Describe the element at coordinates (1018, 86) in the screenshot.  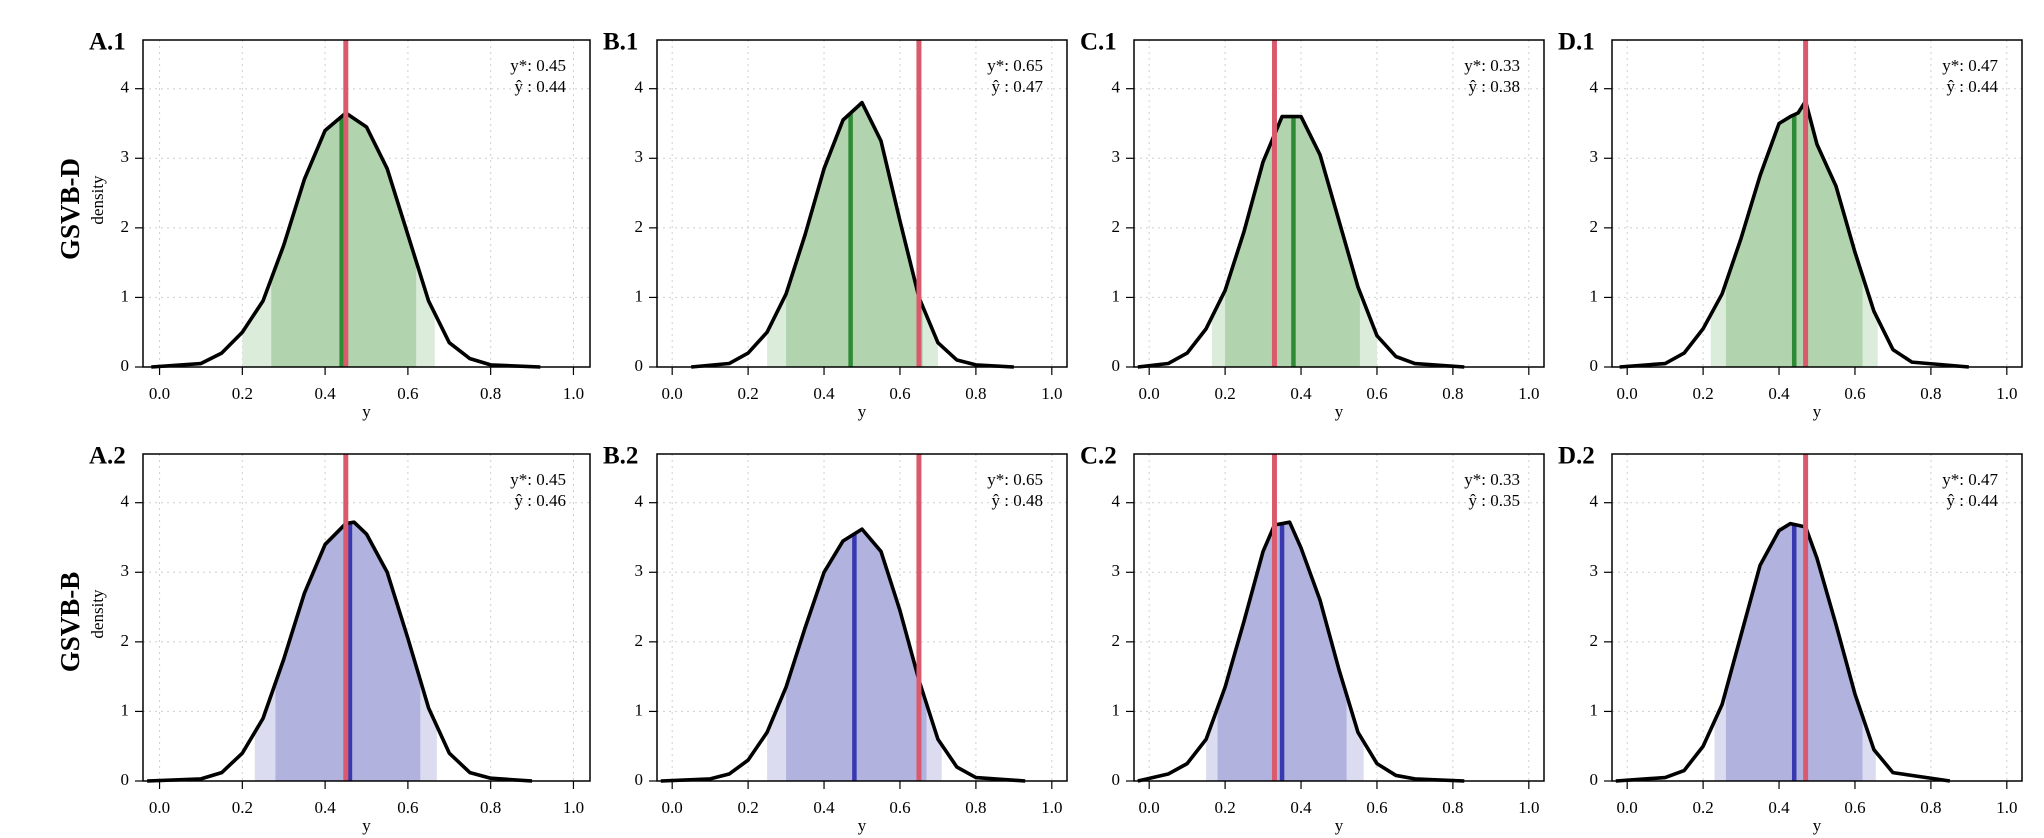
I see `annotation: ŷ : 0.47` at that location.